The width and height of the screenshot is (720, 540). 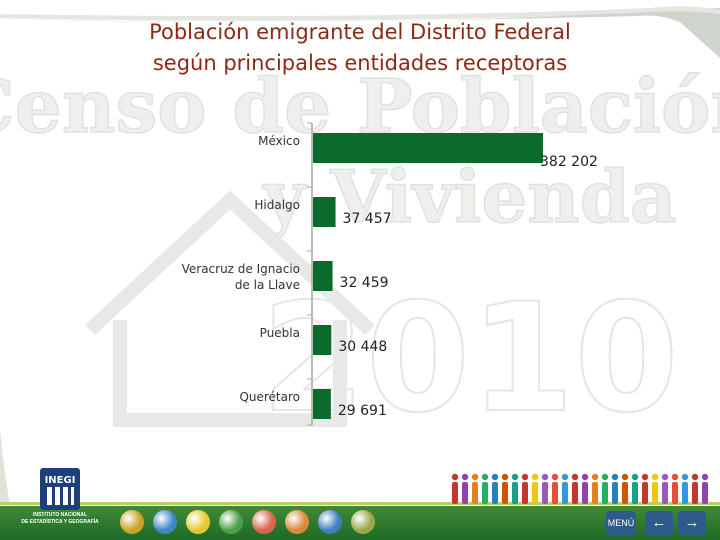 What do you see at coordinates (247, 522) in the screenshot?
I see `section-nav` at bounding box center [247, 522].